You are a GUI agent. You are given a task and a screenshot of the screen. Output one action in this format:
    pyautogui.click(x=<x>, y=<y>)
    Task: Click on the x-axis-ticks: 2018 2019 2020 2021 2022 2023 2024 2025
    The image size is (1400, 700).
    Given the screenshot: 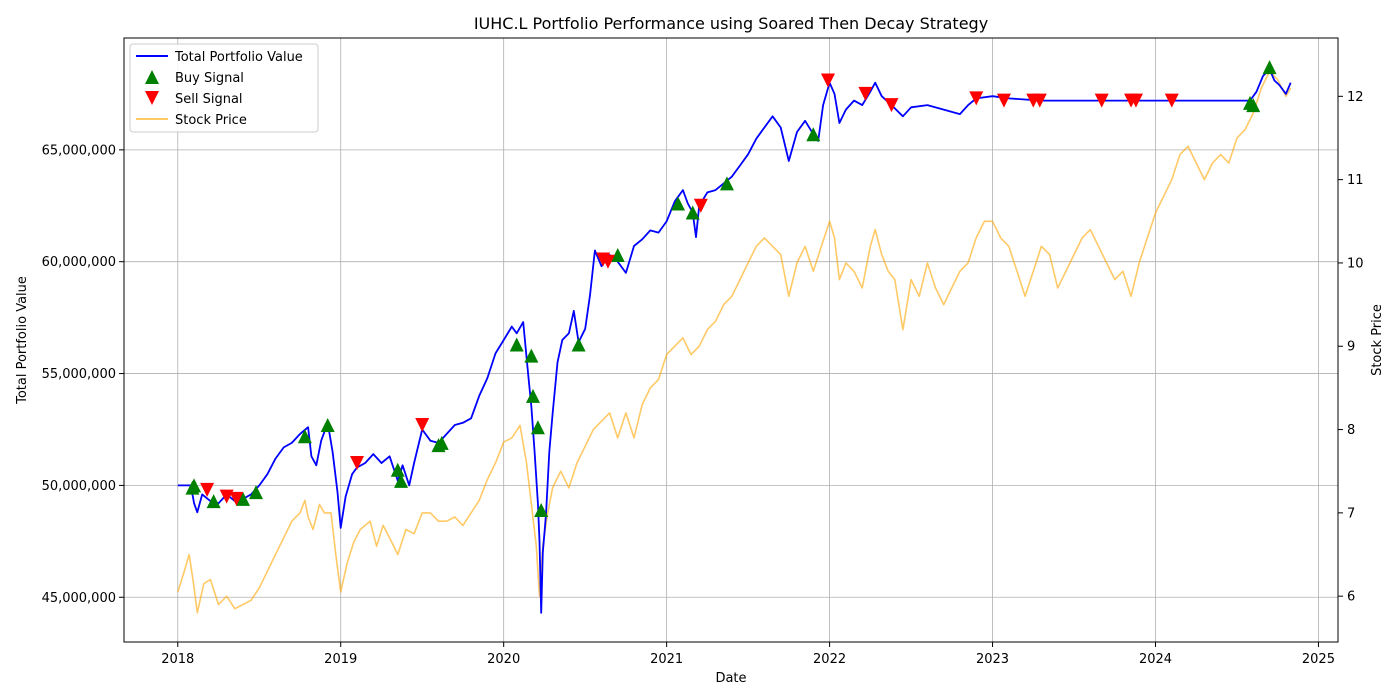 What is the action you would take?
    pyautogui.click(x=748, y=654)
    